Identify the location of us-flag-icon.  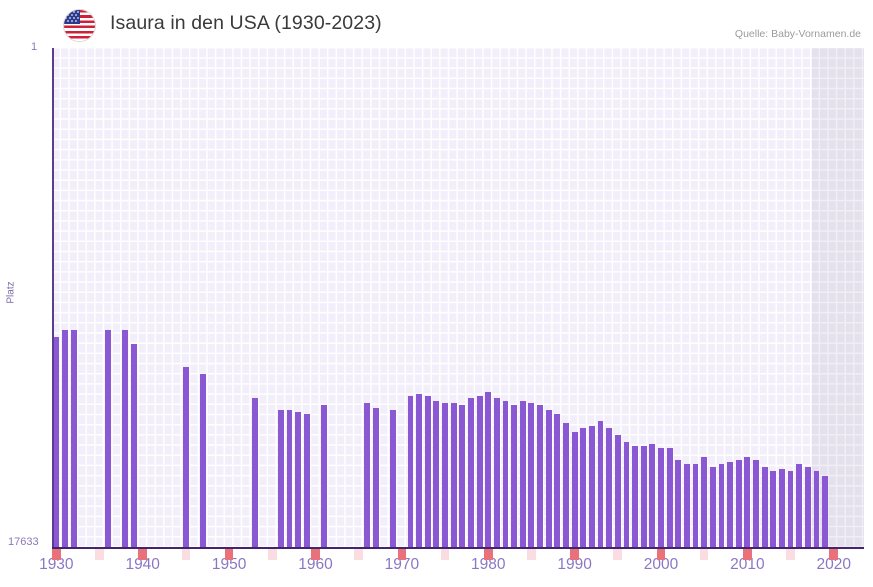
(79, 25).